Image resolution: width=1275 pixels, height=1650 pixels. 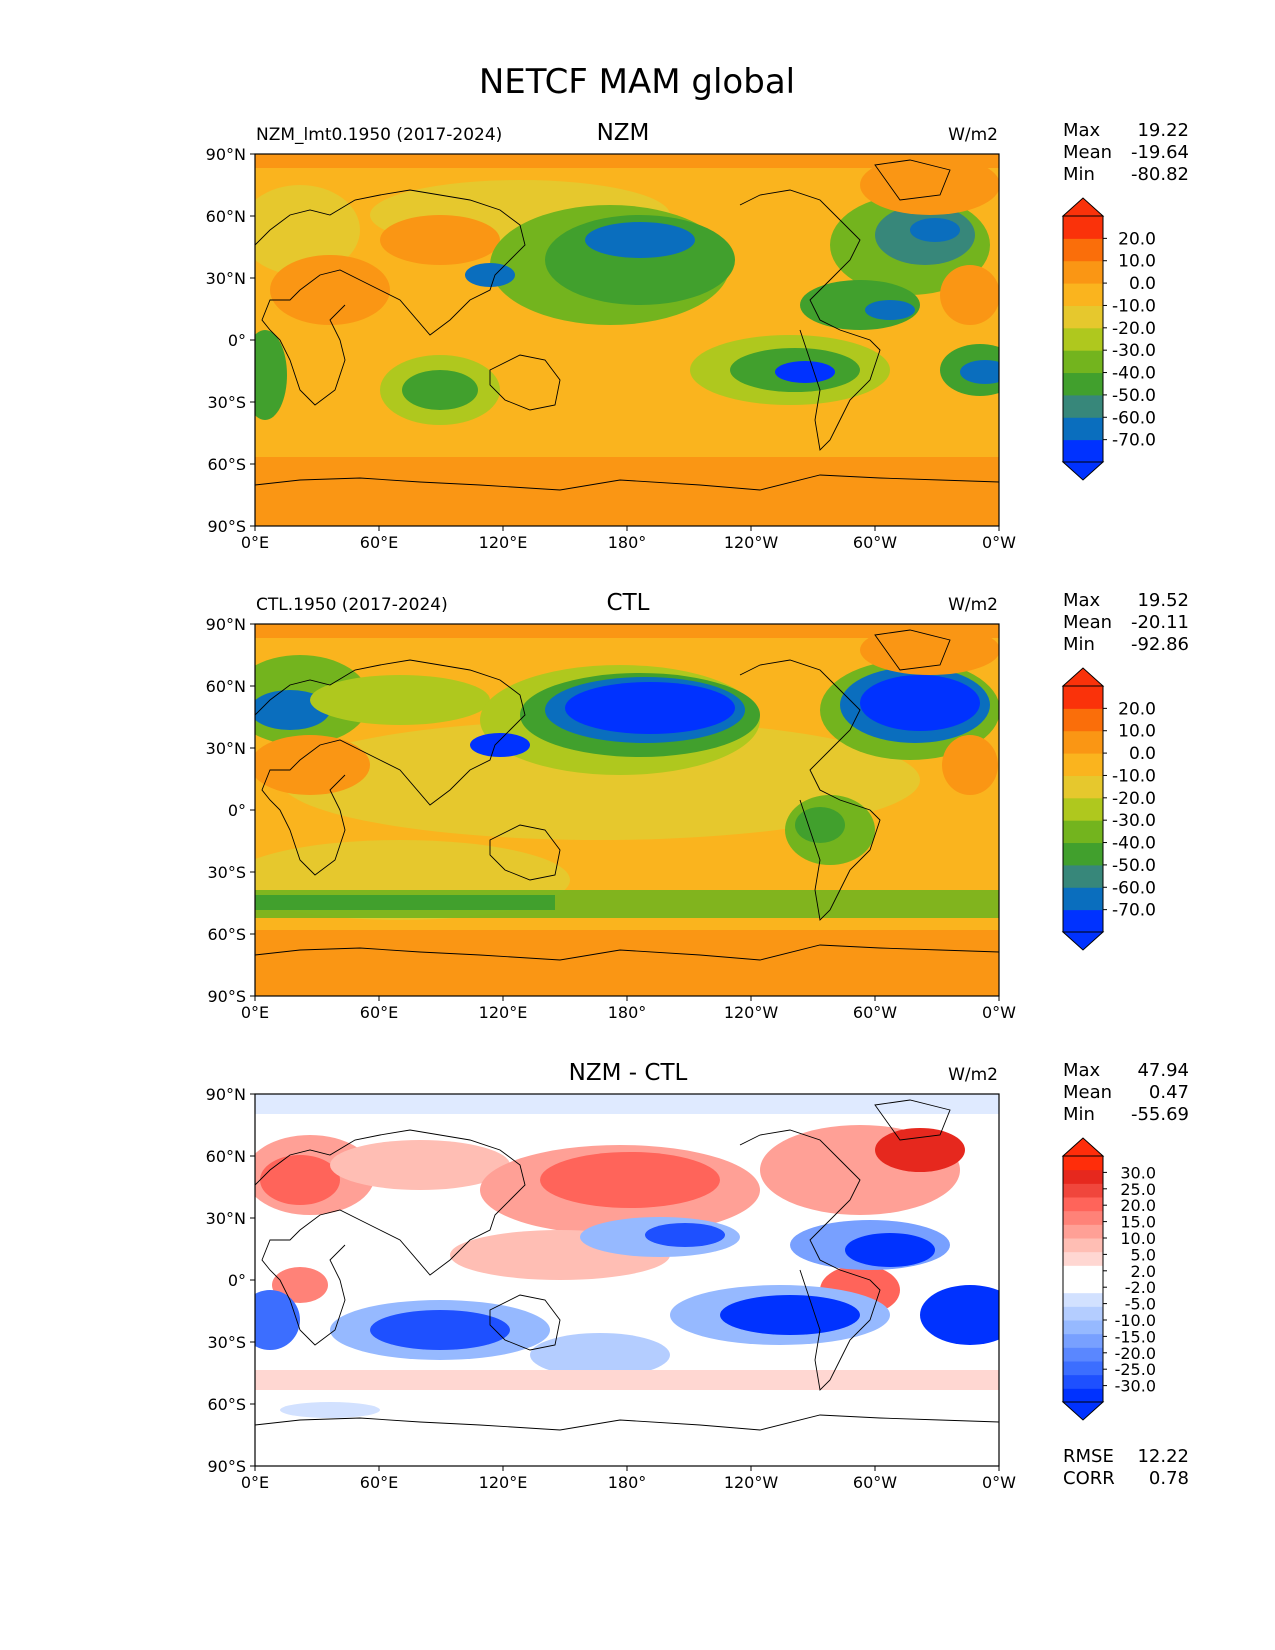 What do you see at coordinates (628, 603) in the screenshot?
I see `panel-title: CTL` at bounding box center [628, 603].